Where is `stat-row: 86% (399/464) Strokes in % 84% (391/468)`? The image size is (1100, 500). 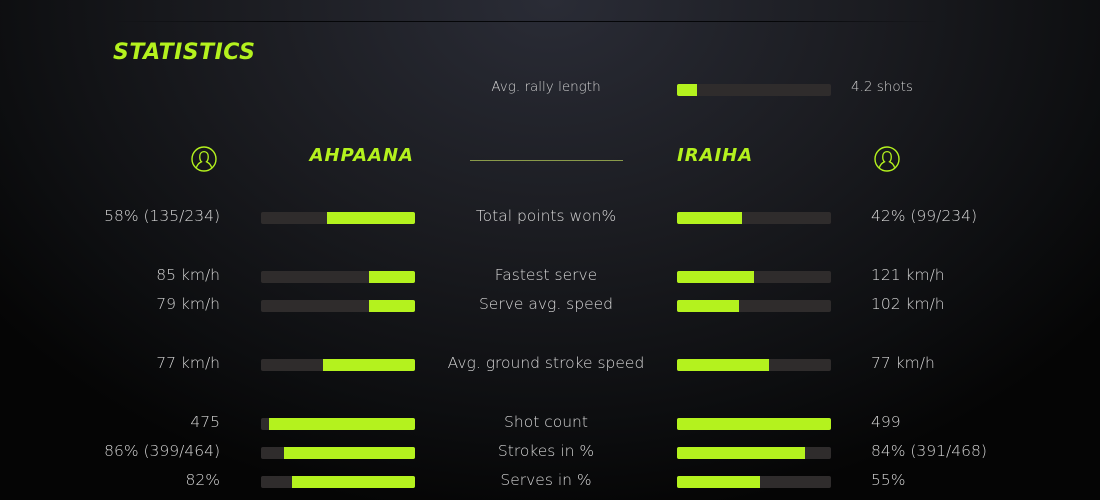
stat-row: 86% (399/464) Strokes in % 84% (391/468) is located at coordinates (550, 452).